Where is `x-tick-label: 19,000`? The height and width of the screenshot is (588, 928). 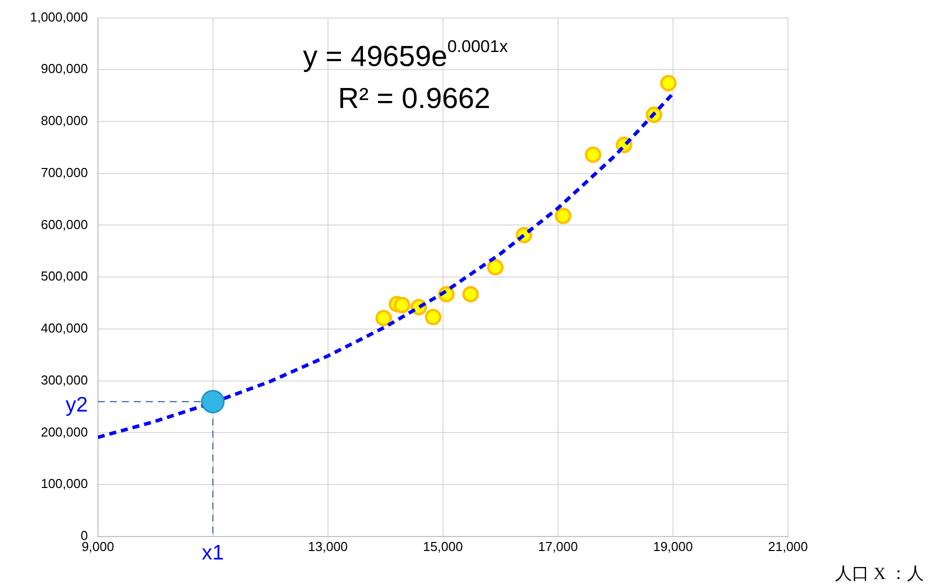 x-tick-label: 19,000 is located at coordinates (673, 546).